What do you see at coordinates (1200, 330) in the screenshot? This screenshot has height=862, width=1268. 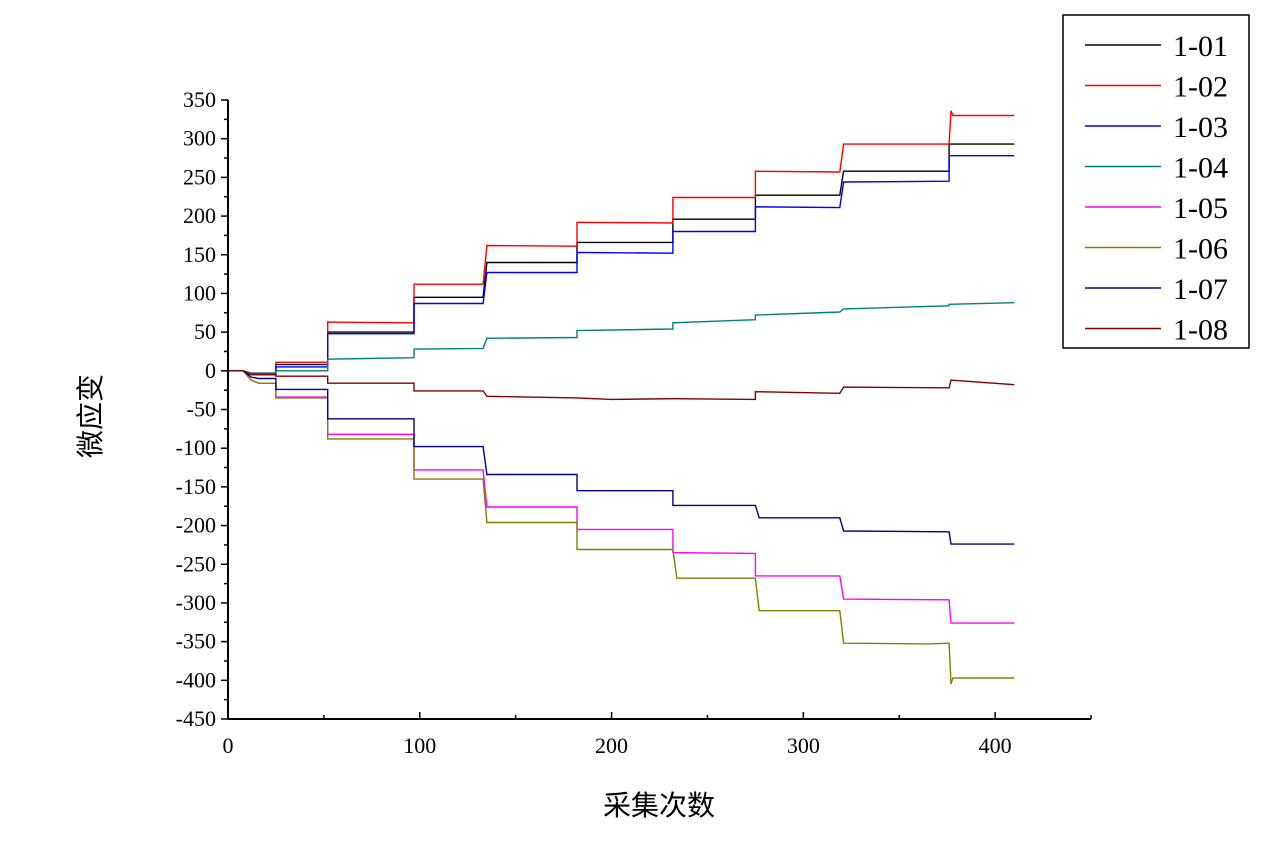 I see `legend-label: 1-08` at bounding box center [1200, 330].